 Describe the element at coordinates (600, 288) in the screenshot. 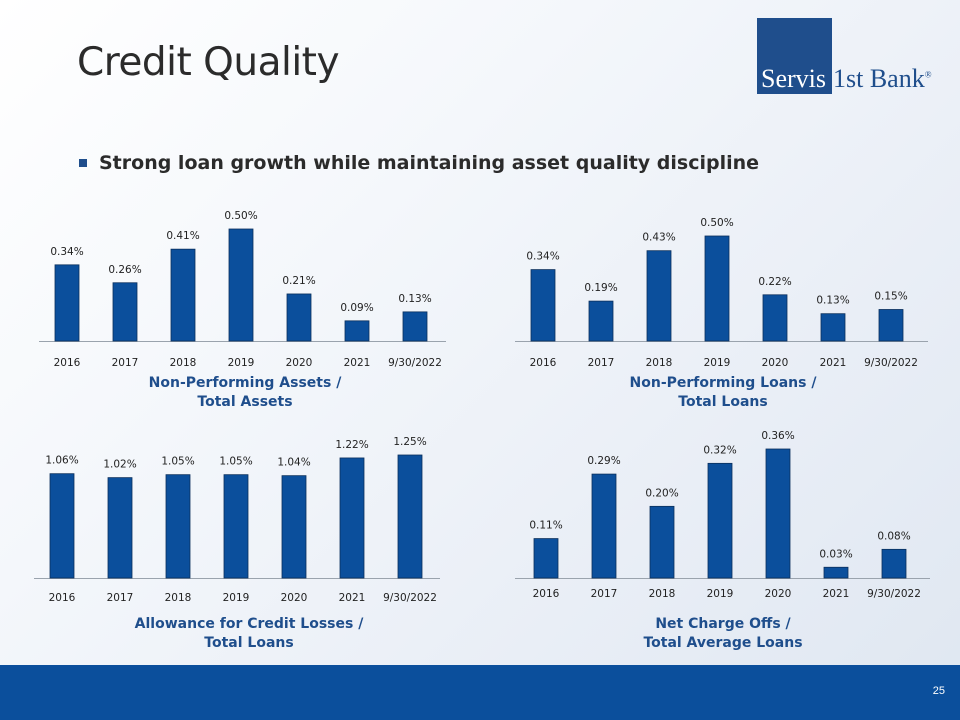

I see `data-label: 0.19%` at that location.